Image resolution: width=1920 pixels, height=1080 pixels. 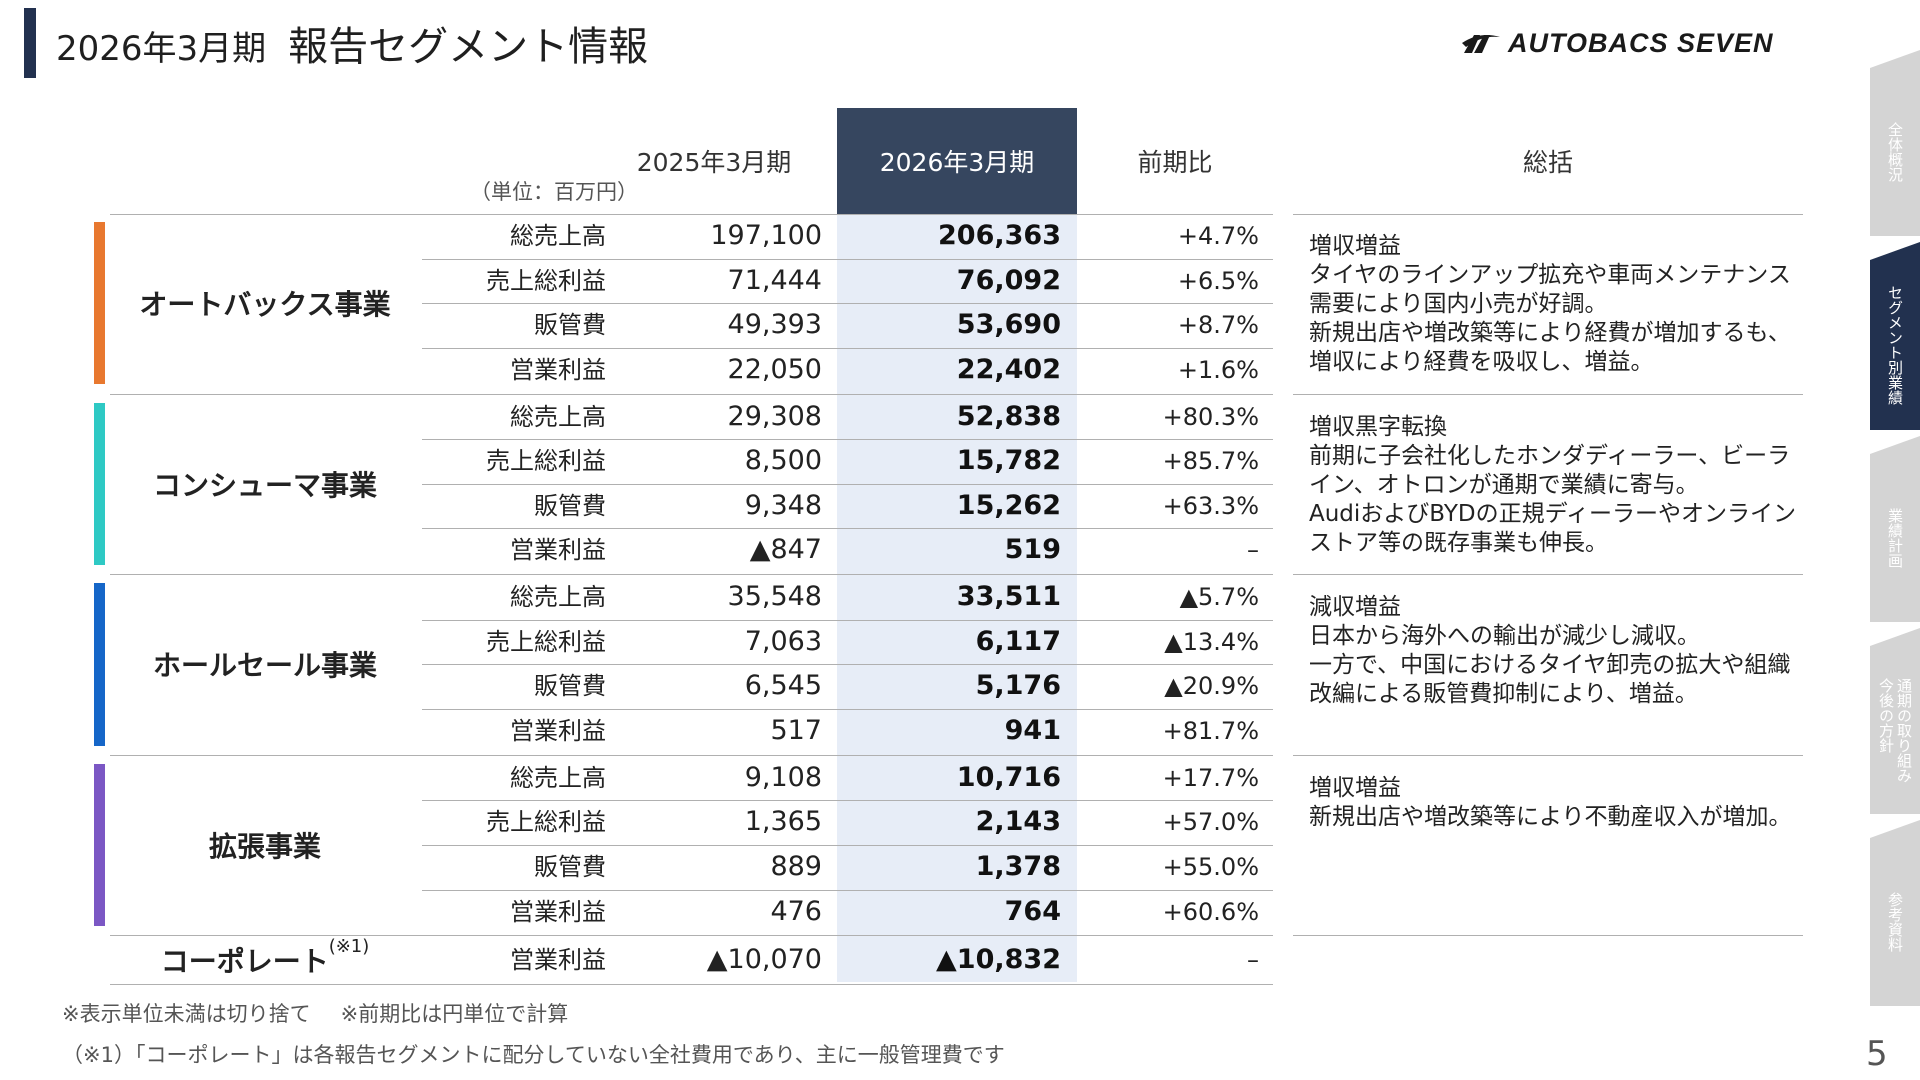 What do you see at coordinates (1895, 538) in the screenshot?
I see `tab-plan-label: 業績計画` at bounding box center [1895, 538].